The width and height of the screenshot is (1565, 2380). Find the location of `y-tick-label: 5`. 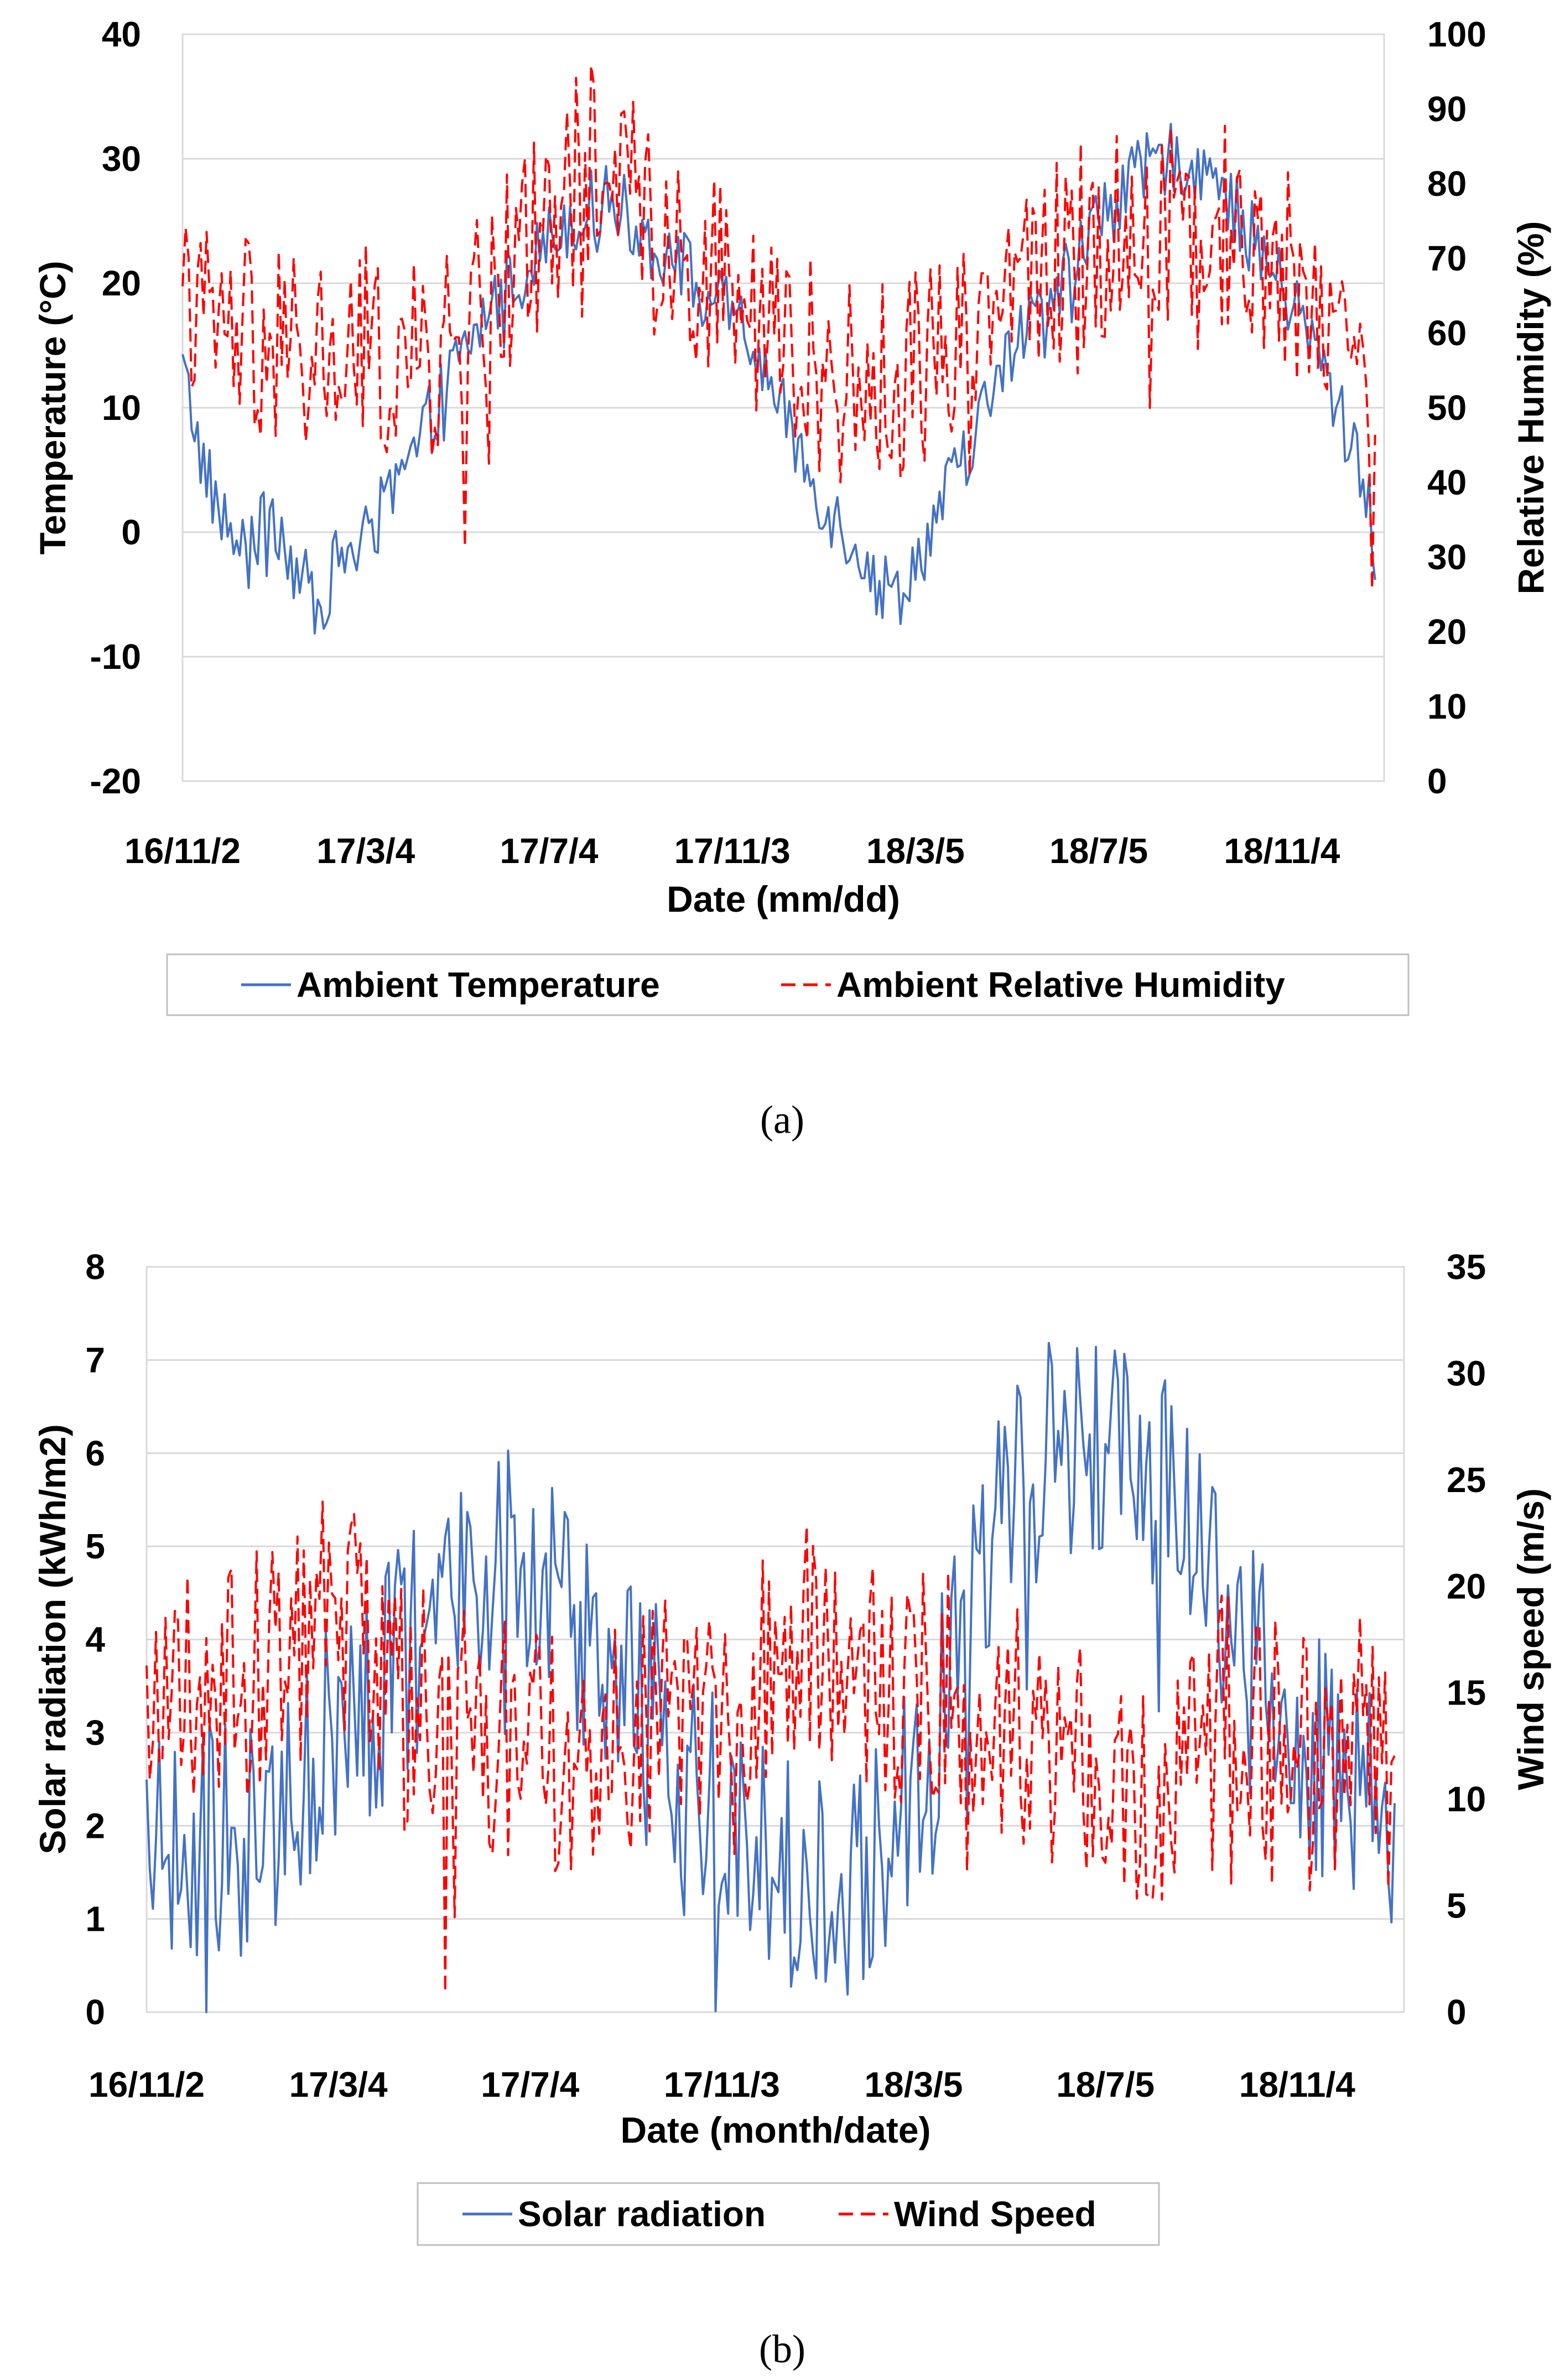

y-tick-label: 5 is located at coordinates (95, 1546).